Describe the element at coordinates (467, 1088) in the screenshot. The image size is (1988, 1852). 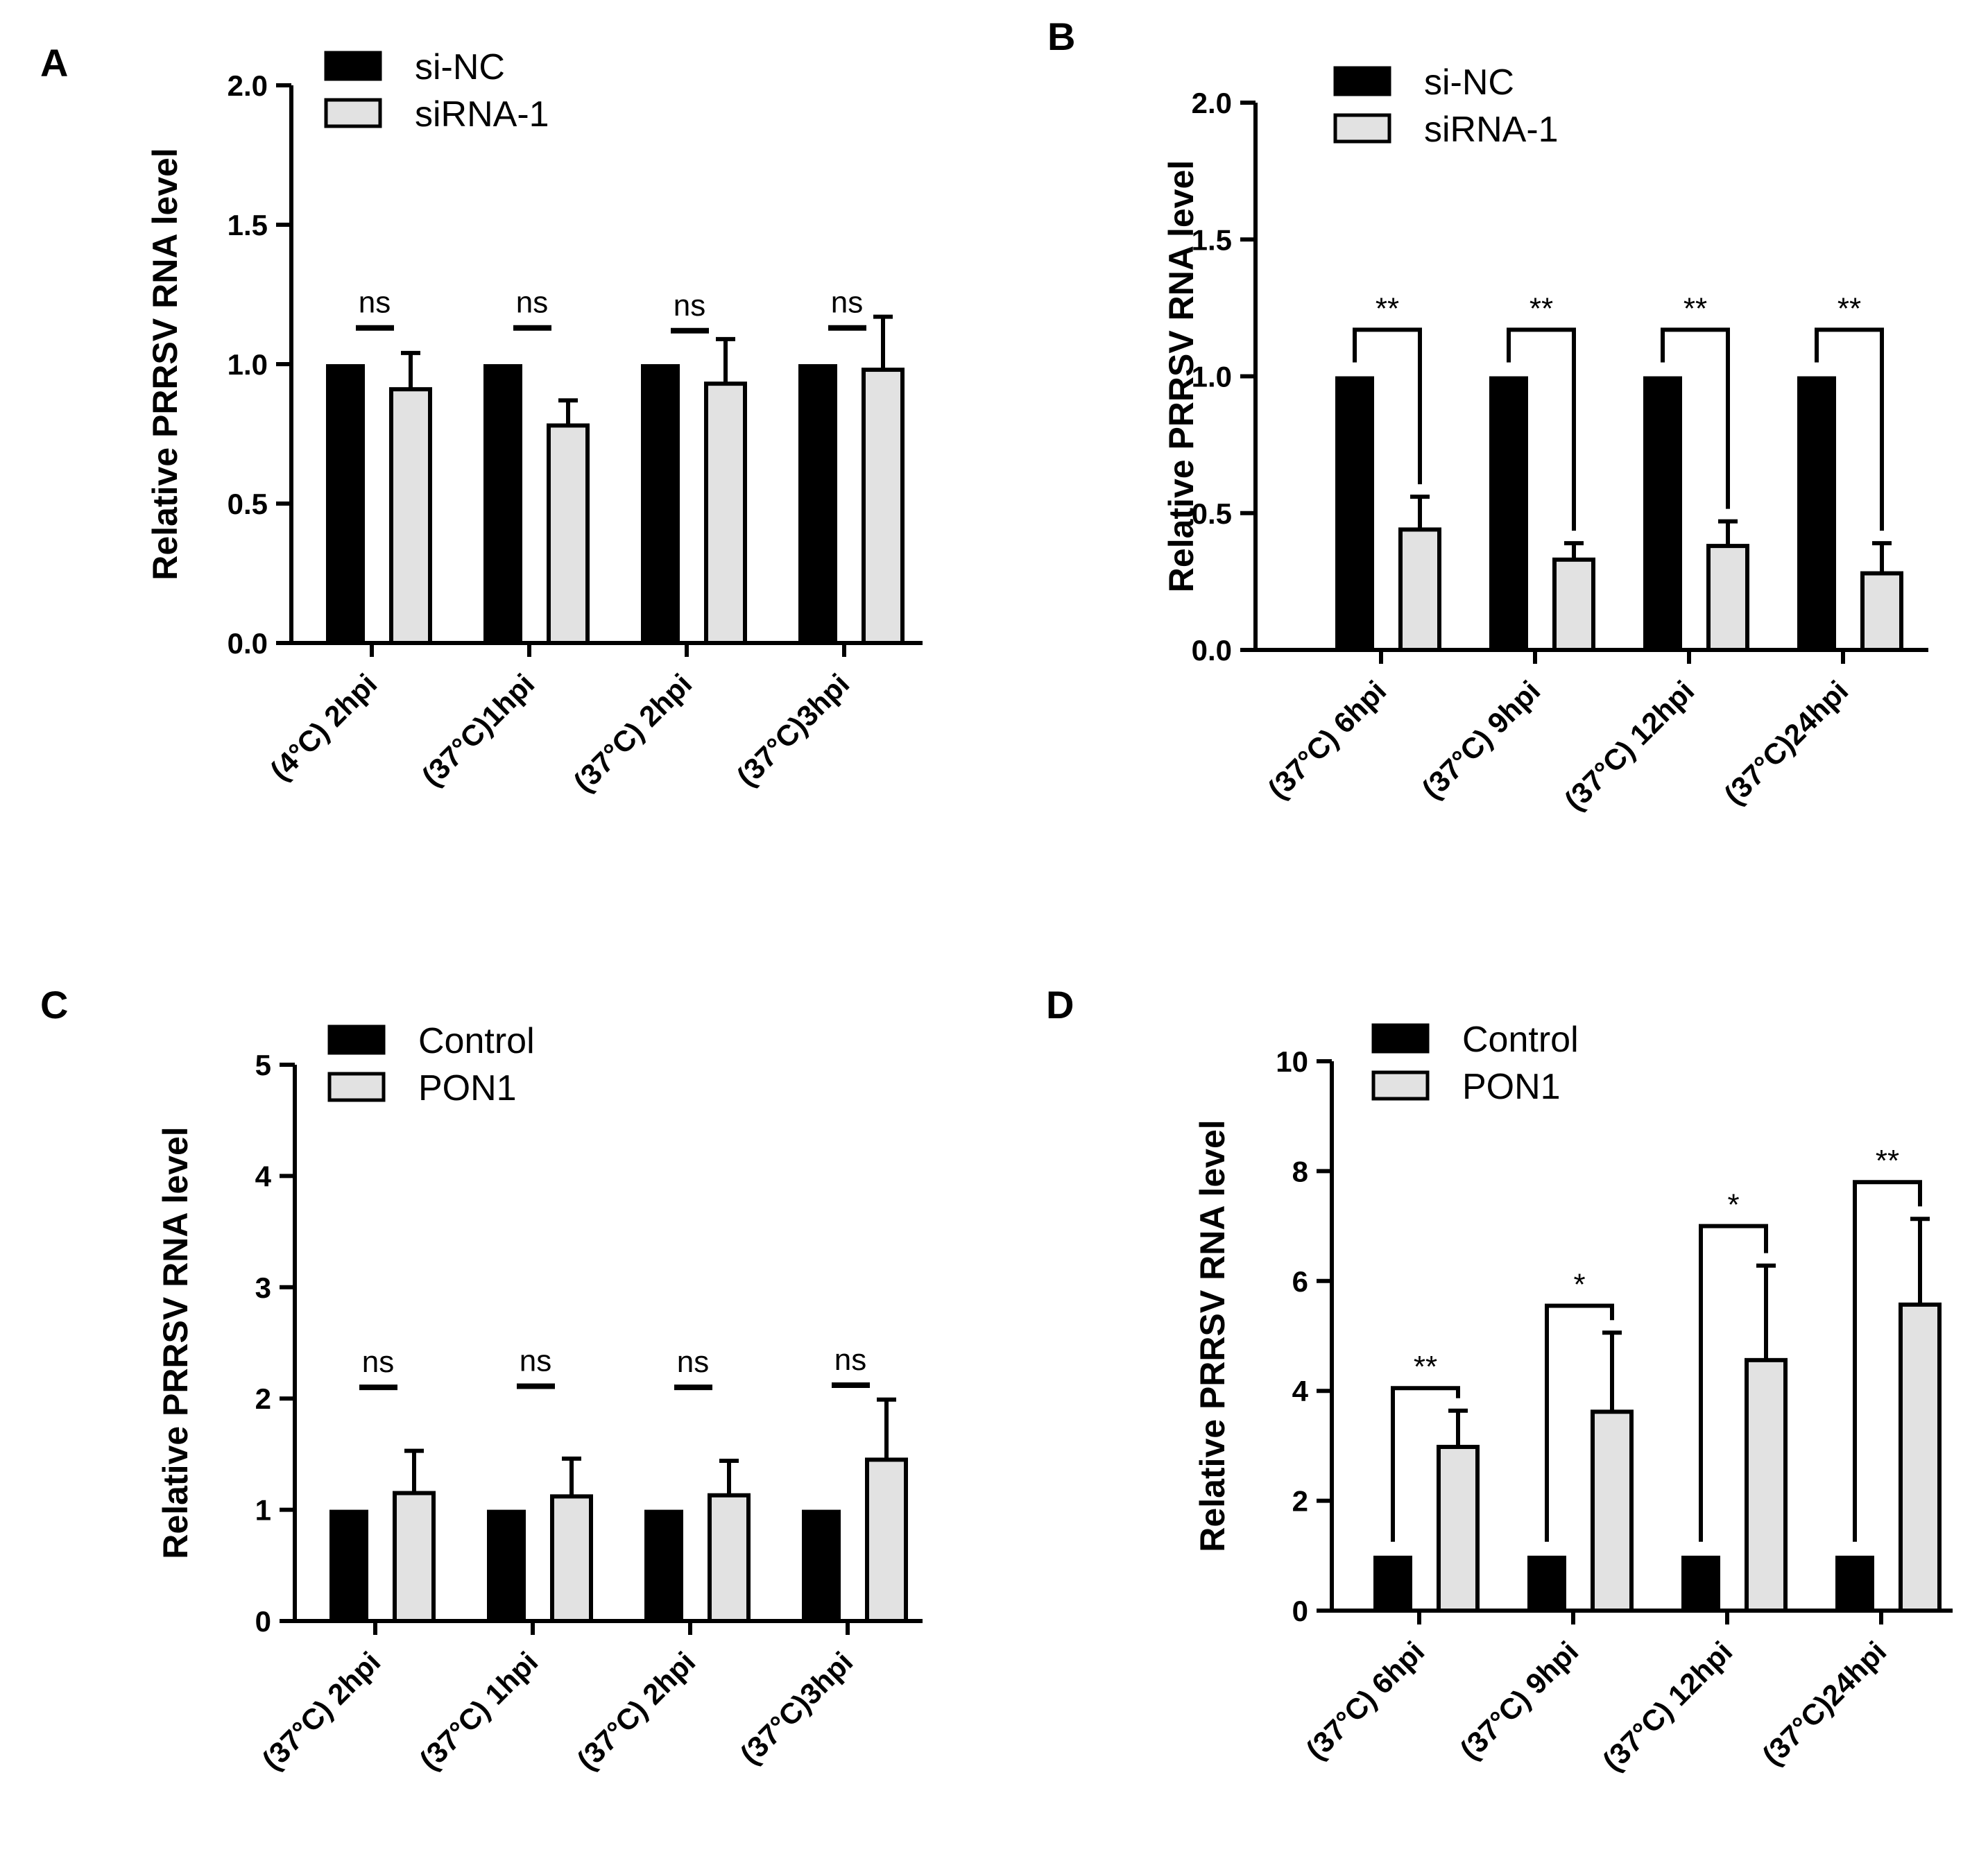
I see `legend-label: PON1` at that location.